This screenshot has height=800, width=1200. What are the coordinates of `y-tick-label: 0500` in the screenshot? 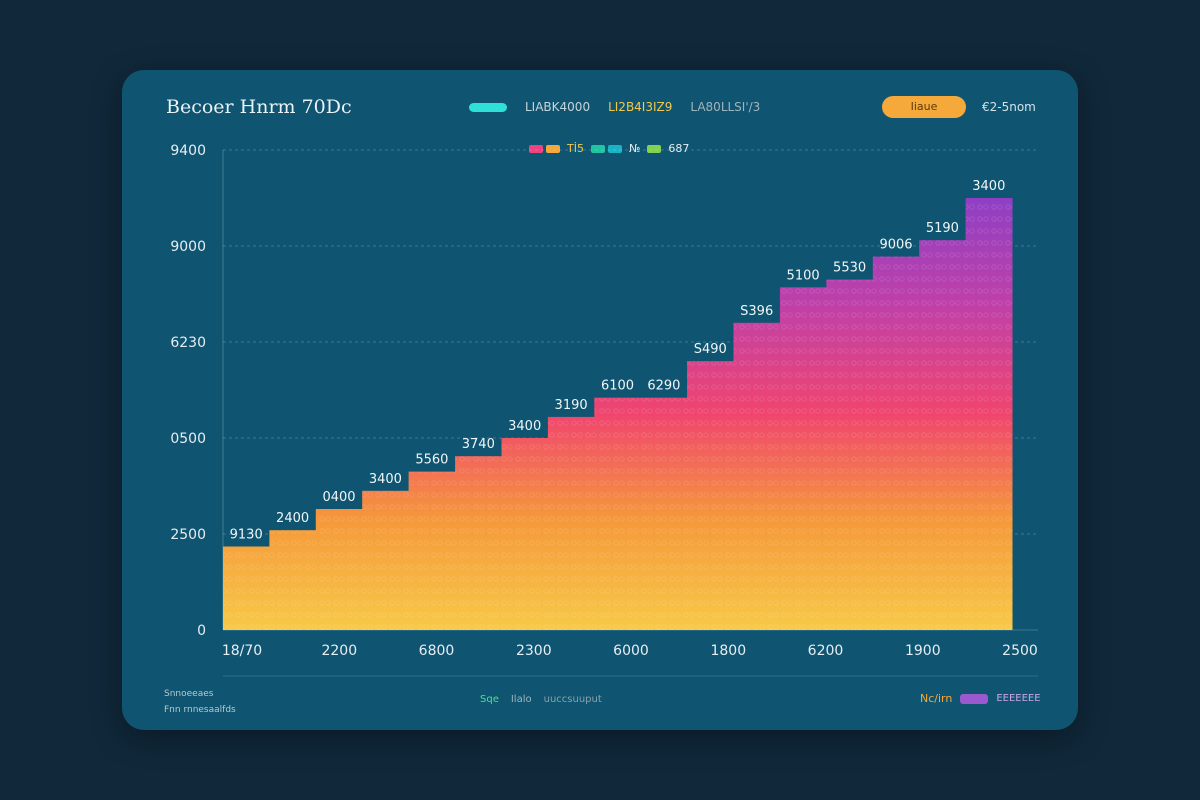 It's located at (188, 439).